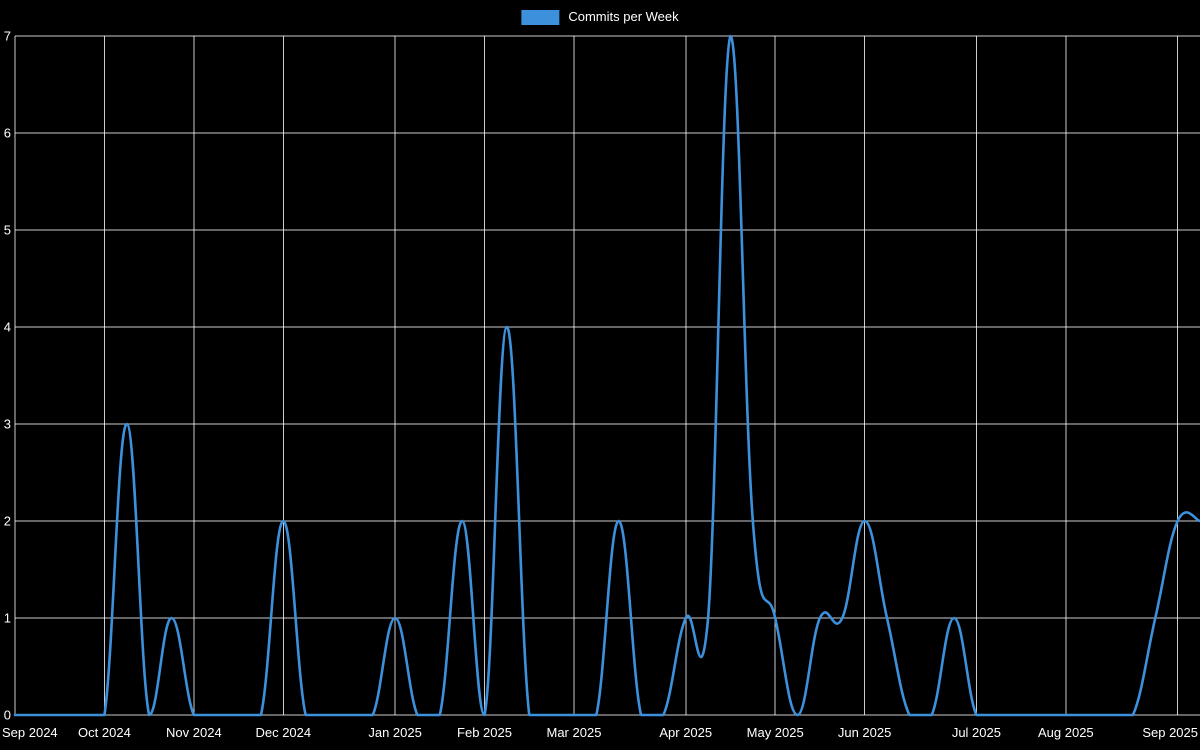 This screenshot has height=750, width=1200. I want to click on x-axis-tick-label: Jan 2025, so click(395, 732).